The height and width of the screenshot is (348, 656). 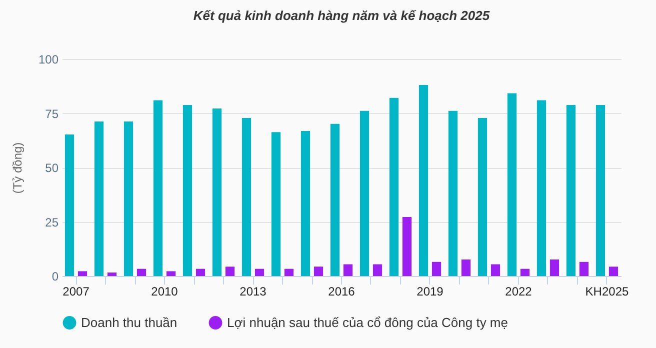 I want to click on x-tick-label: 2019, so click(x=430, y=291).